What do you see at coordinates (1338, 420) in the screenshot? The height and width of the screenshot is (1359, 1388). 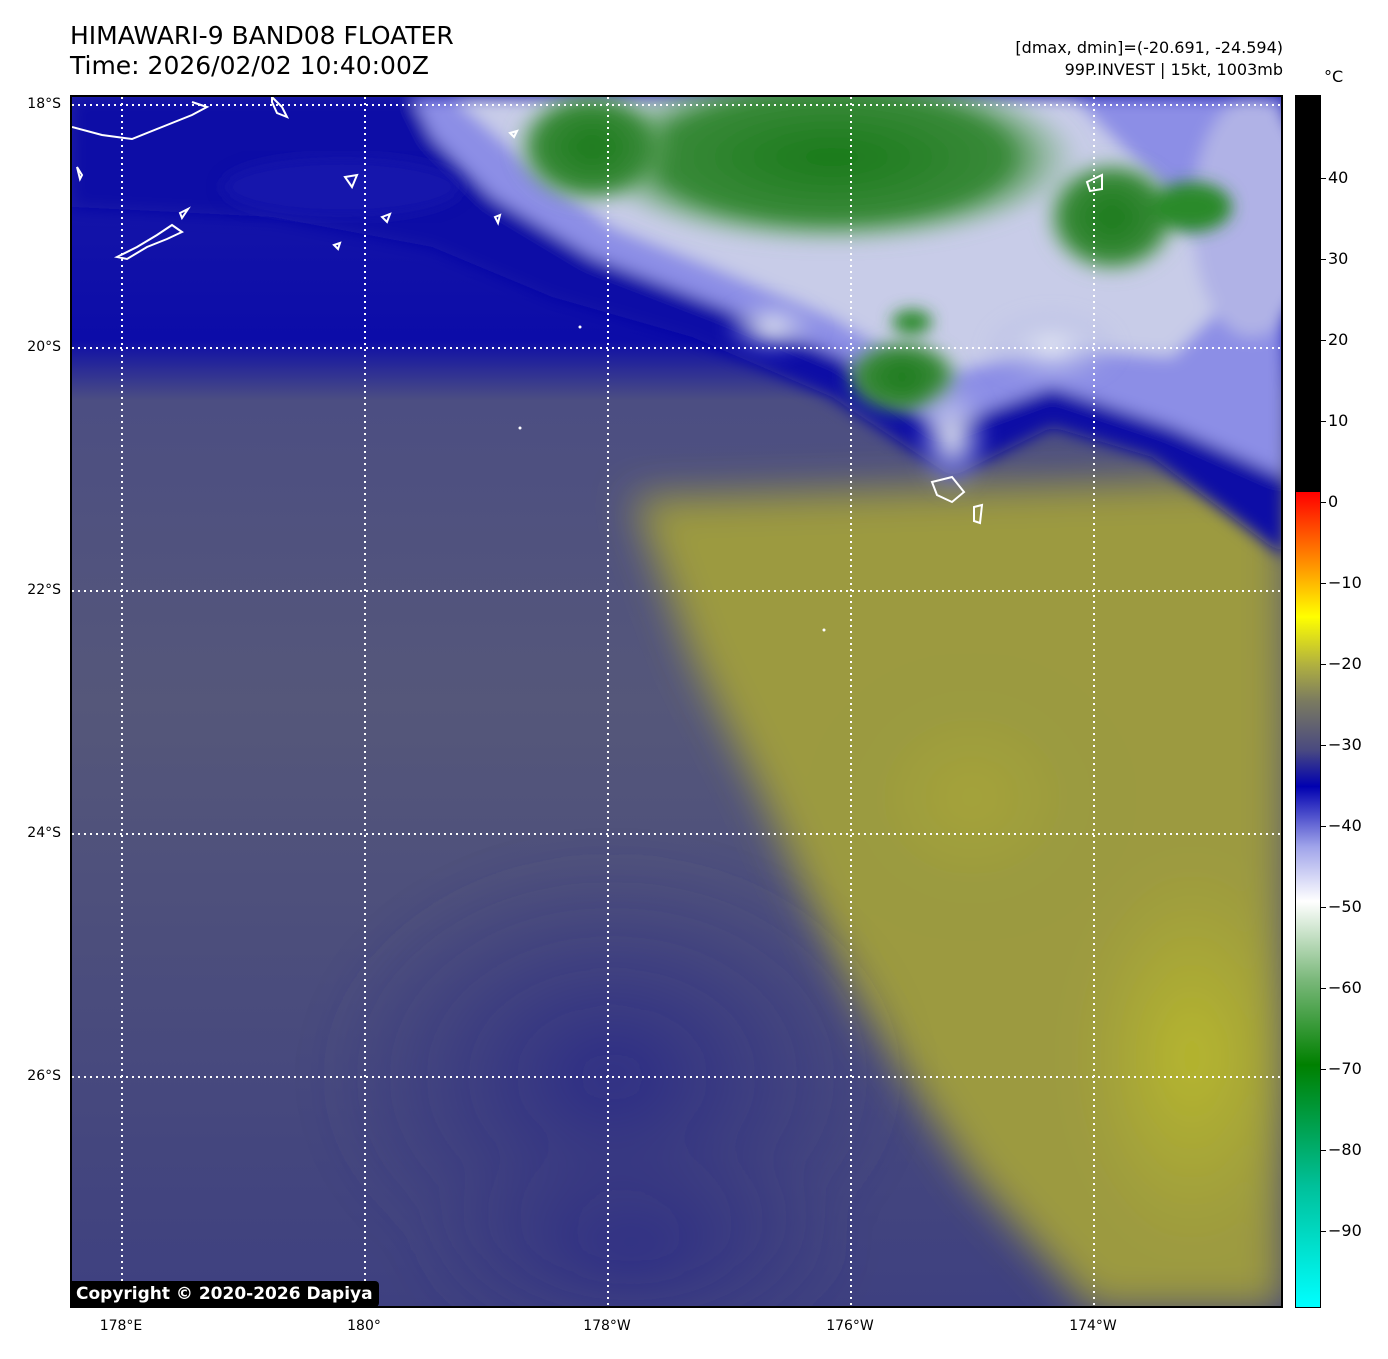 I see `colorbar-tick-label: 10` at bounding box center [1338, 420].